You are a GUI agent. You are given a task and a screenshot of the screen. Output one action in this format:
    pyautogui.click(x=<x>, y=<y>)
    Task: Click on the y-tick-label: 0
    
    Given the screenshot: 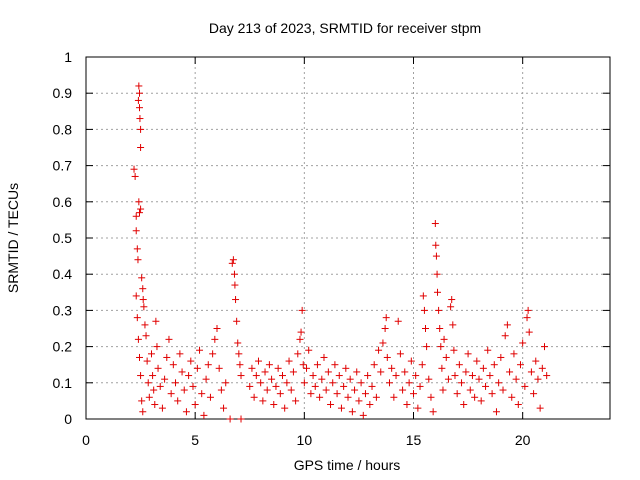 What is the action you would take?
    pyautogui.click(x=68, y=419)
    